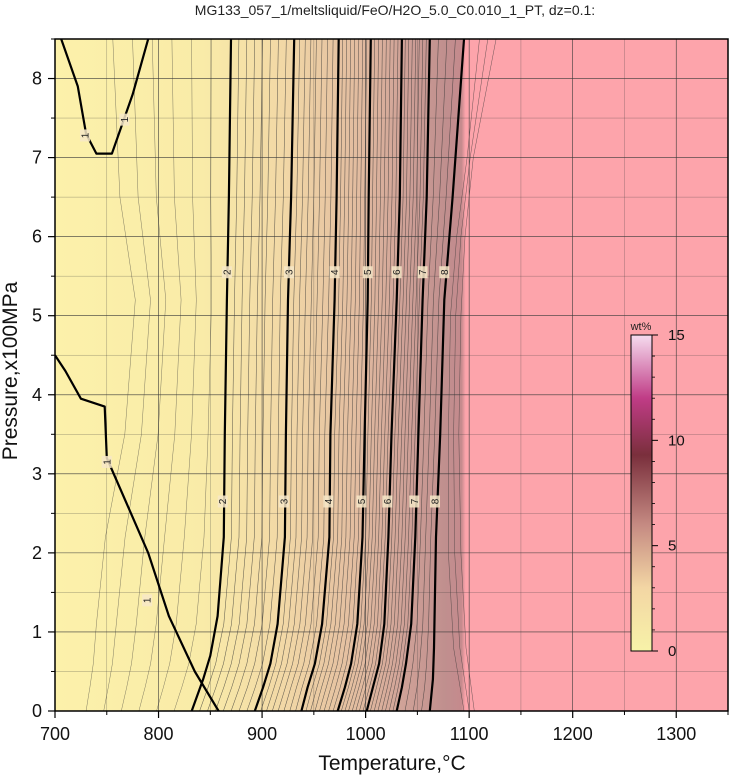 The height and width of the screenshot is (781, 734). Describe the element at coordinates (573, 734) in the screenshot. I see `x-tick-label: 1200` at that location.